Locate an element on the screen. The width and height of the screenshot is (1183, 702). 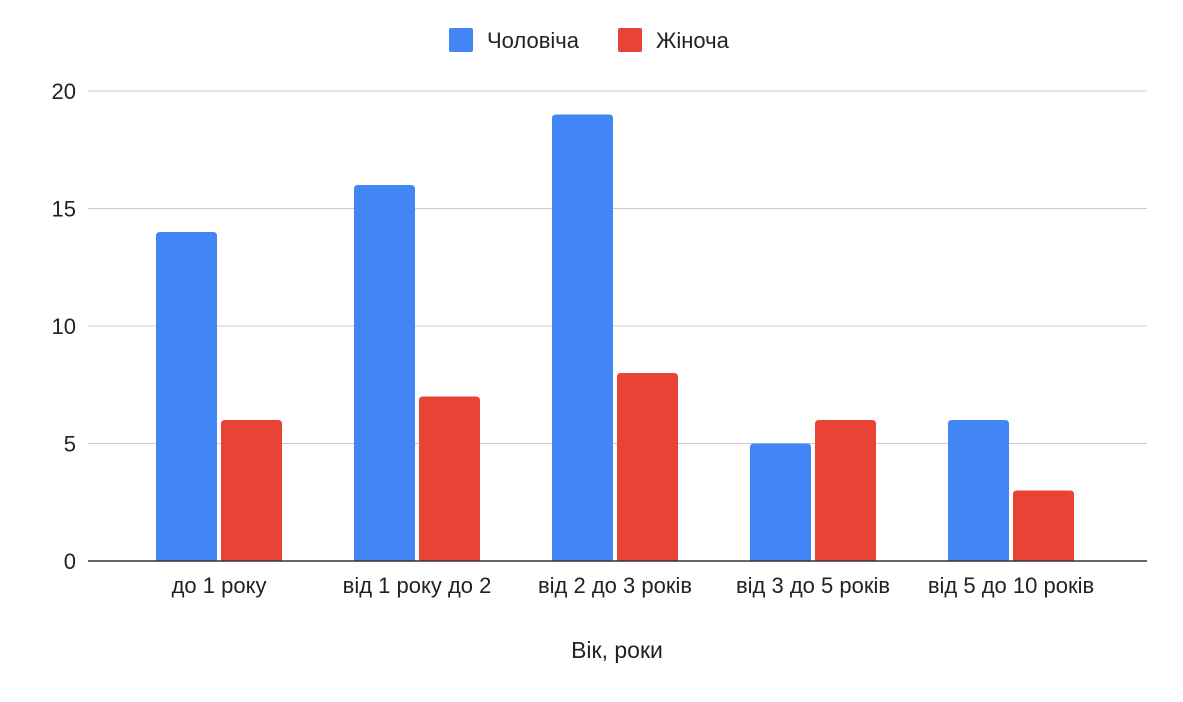
legend: Чоловіча Жіноча is located at coordinates (589, 40).